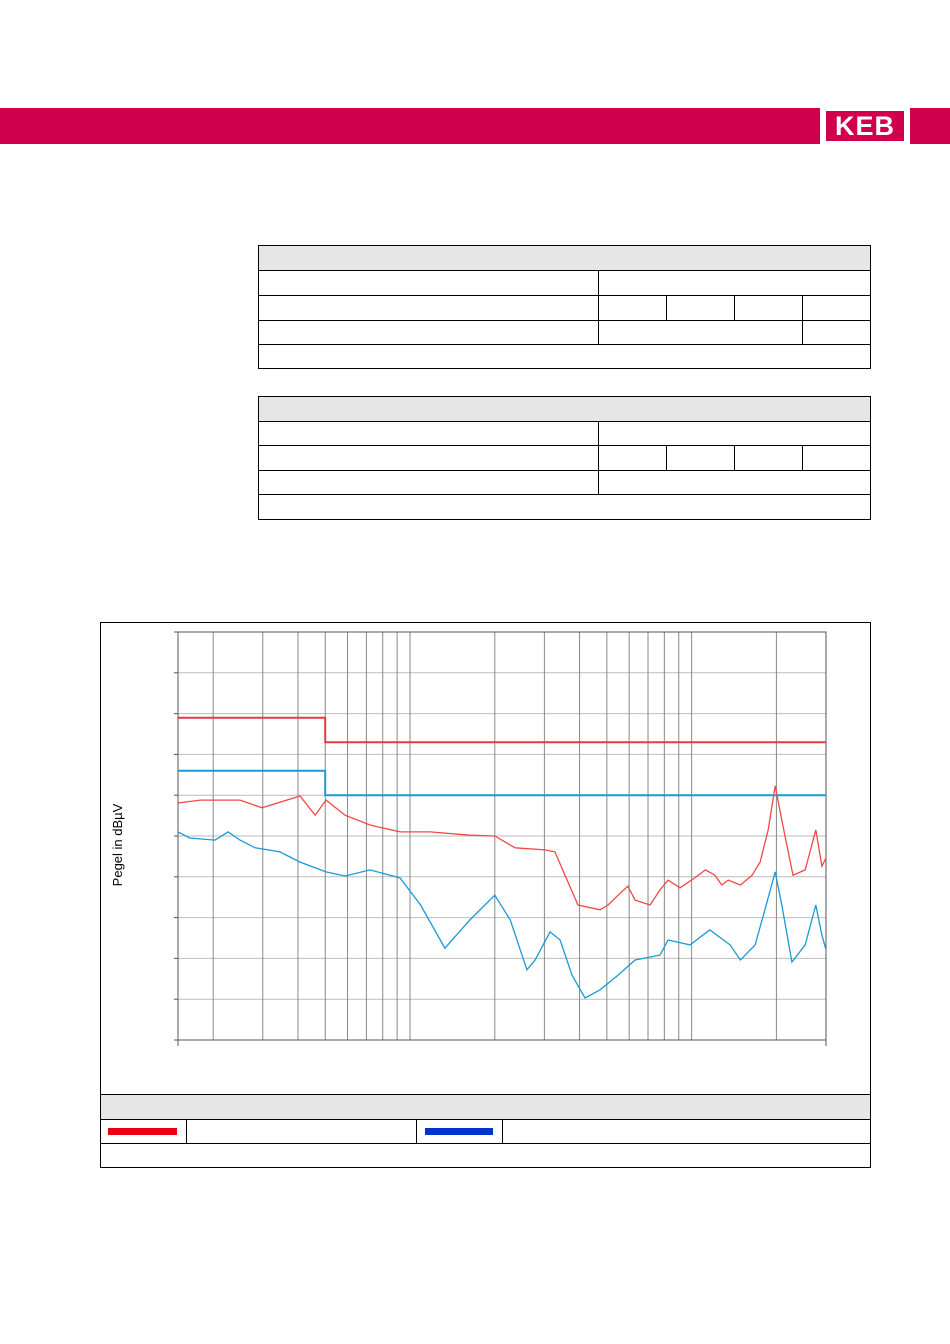 This screenshot has width=950, height=1344. What do you see at coordinates (475, 126) in the screenshot?
I see `header-bar` at bounding box center [475, 126].